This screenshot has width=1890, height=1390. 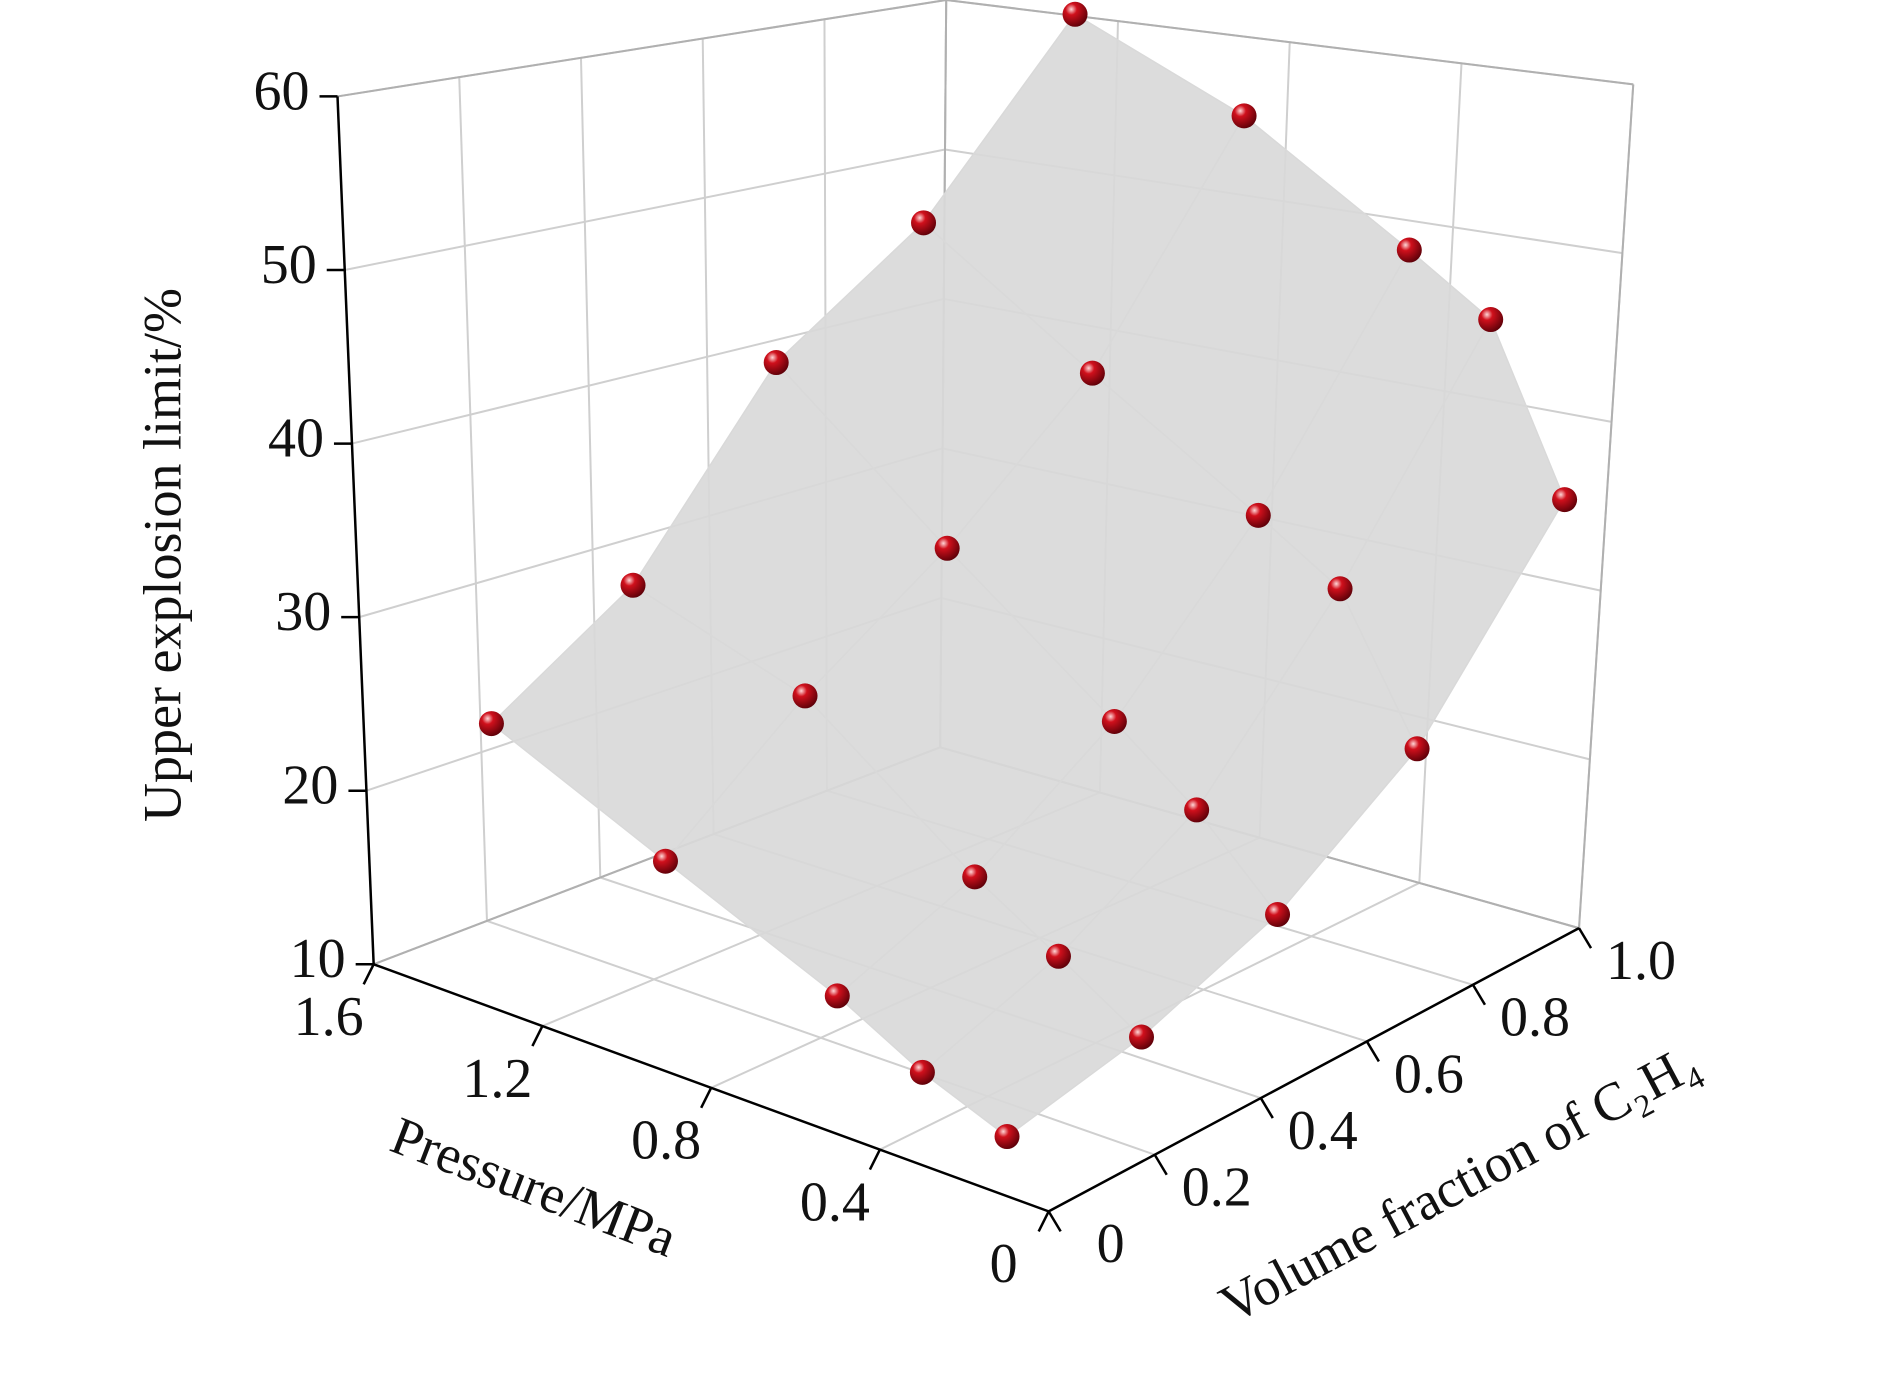 What do you see at coordinates (1535, 1018) in the screenshot?
I see `x-tick-label: 0.8` at bounding box center [1535, 1018].